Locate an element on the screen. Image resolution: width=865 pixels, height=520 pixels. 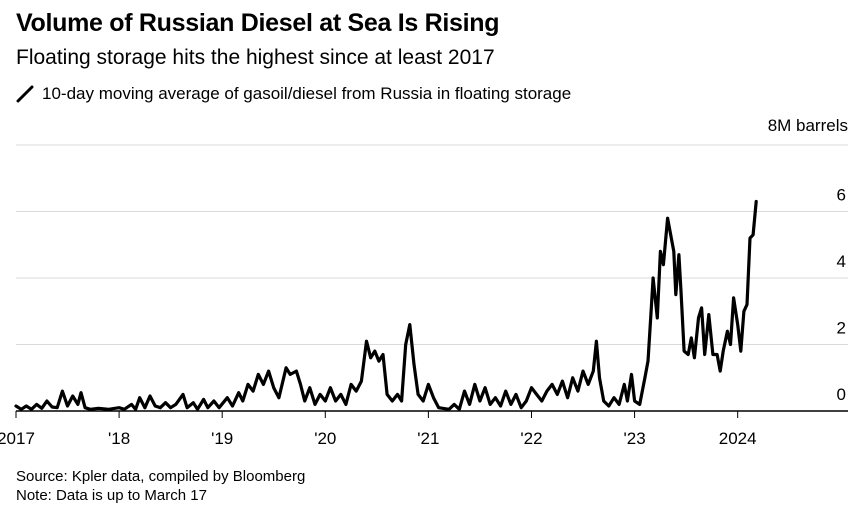
y-tick-label: 0 is located at coordinates (841, 394).